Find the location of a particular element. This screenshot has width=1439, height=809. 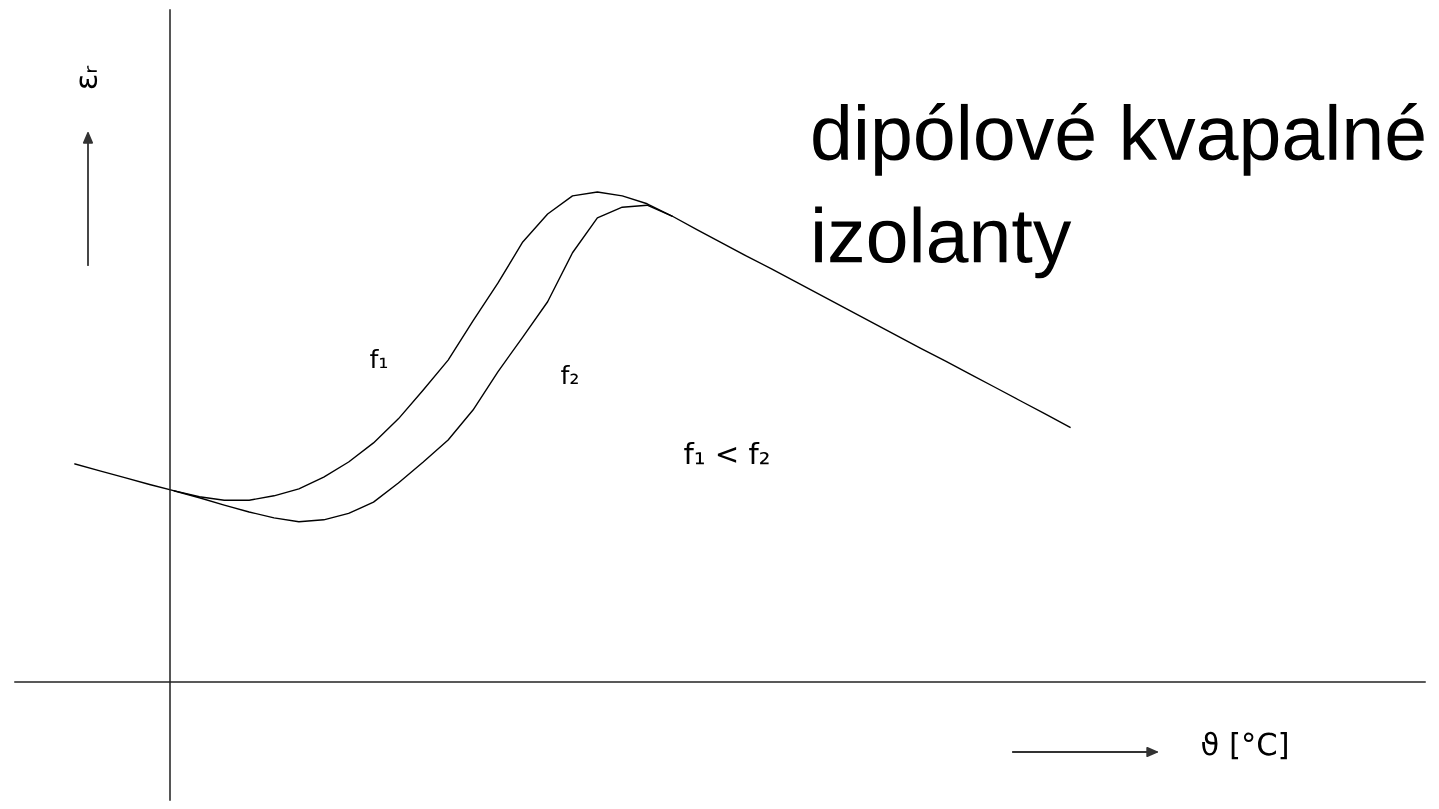

x-axis-title: ϑ [°C] is located at coordinates (1244, 745).